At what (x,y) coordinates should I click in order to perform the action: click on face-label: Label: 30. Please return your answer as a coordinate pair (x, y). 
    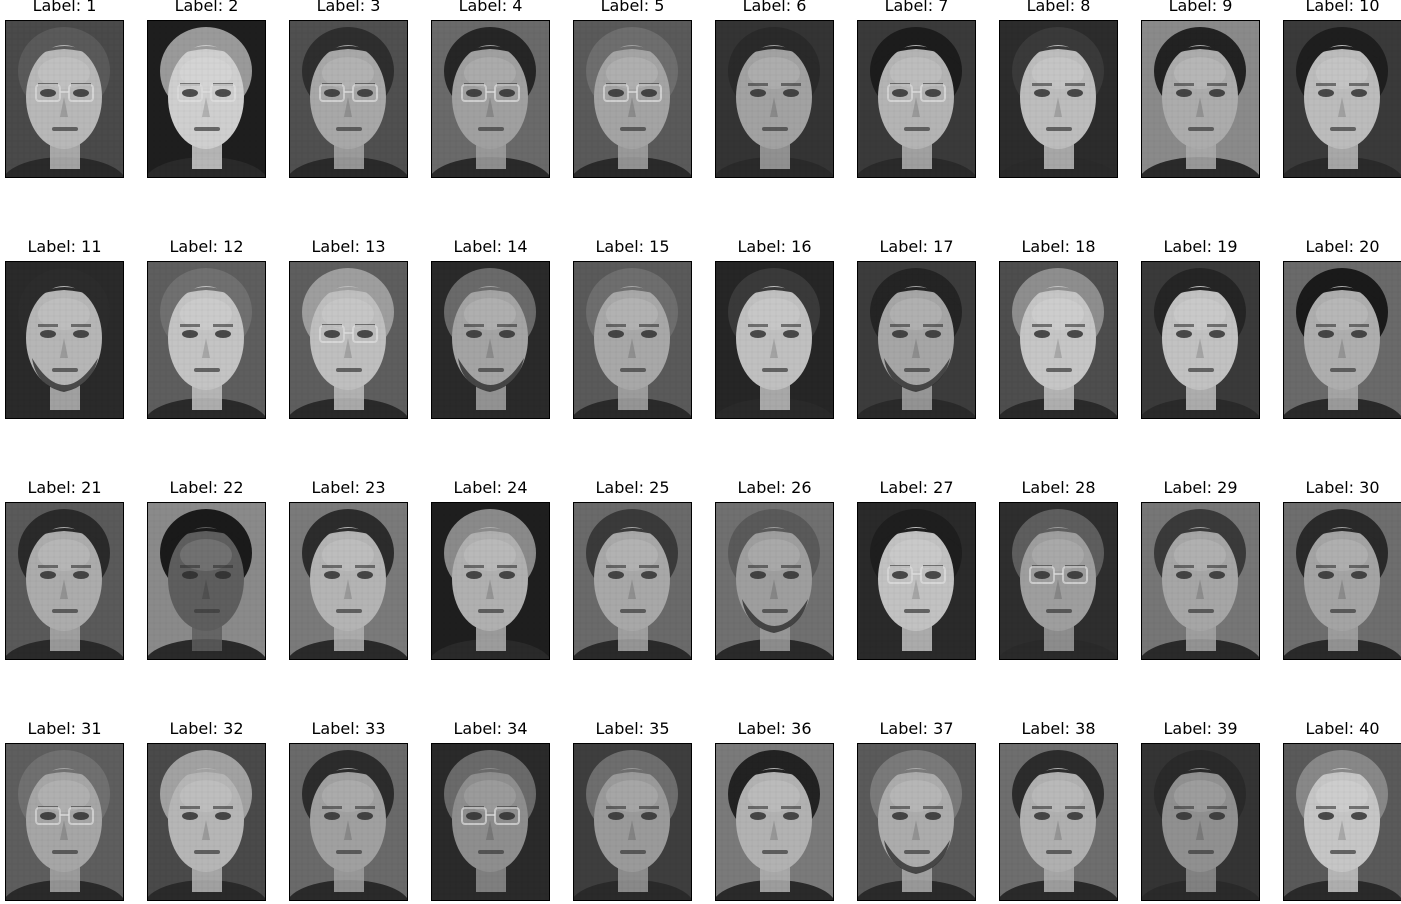
    Looking at the image, I should click on (1342, 487).